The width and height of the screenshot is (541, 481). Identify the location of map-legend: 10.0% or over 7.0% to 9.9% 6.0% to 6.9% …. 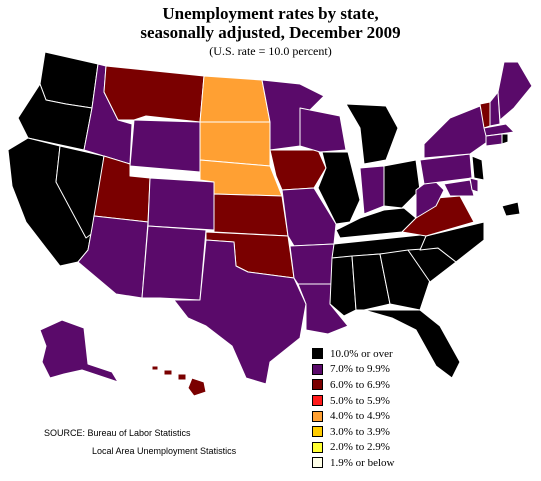
(372, 408).